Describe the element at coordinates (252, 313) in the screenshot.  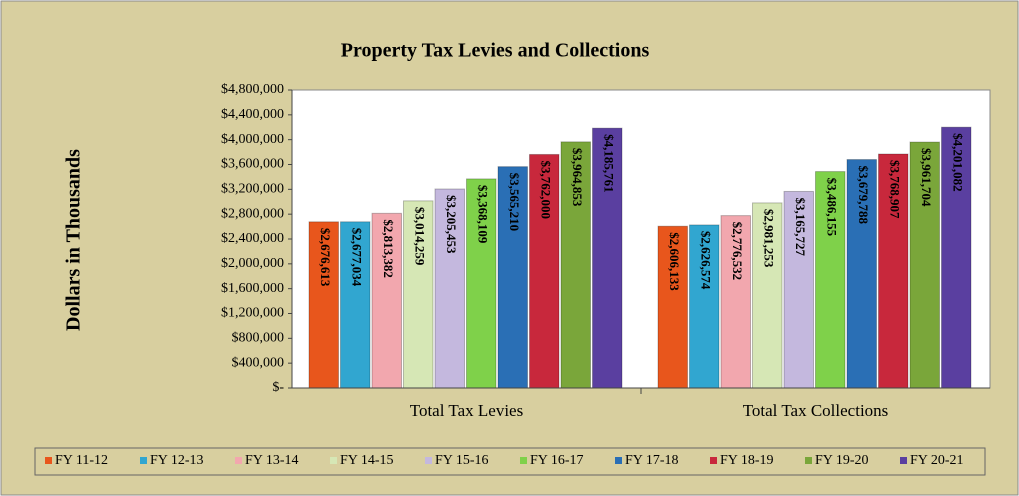
I see `y-tick-label: $1,200,000` at that location.